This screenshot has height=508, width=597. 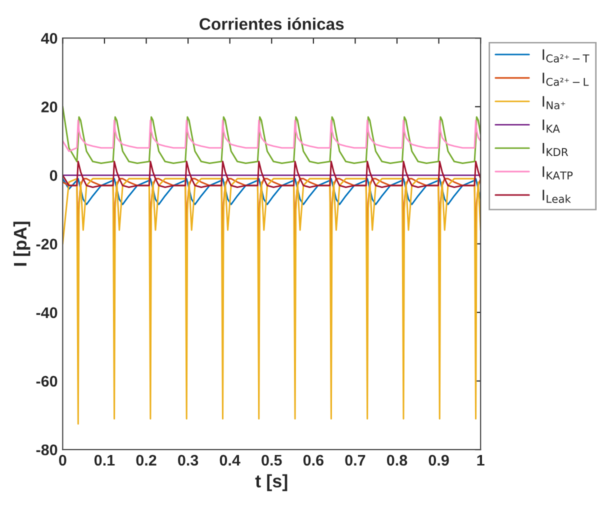 What do you see at coordinates (21, 244) in the screenshot?
I see `y-axis-title: I [pA]` at bounding box center [21, 244].